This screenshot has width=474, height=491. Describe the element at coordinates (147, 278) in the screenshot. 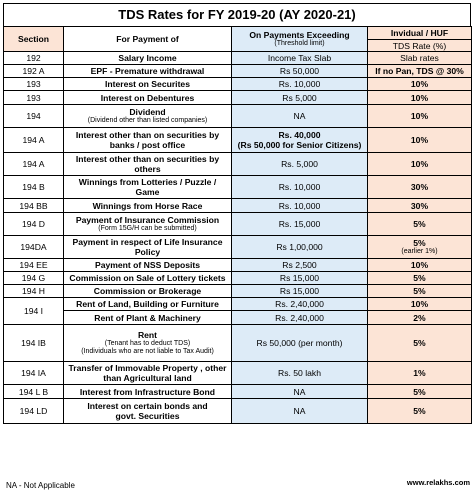

I see `payment-label: Commission on Sale of Lottery tickets` at that location.